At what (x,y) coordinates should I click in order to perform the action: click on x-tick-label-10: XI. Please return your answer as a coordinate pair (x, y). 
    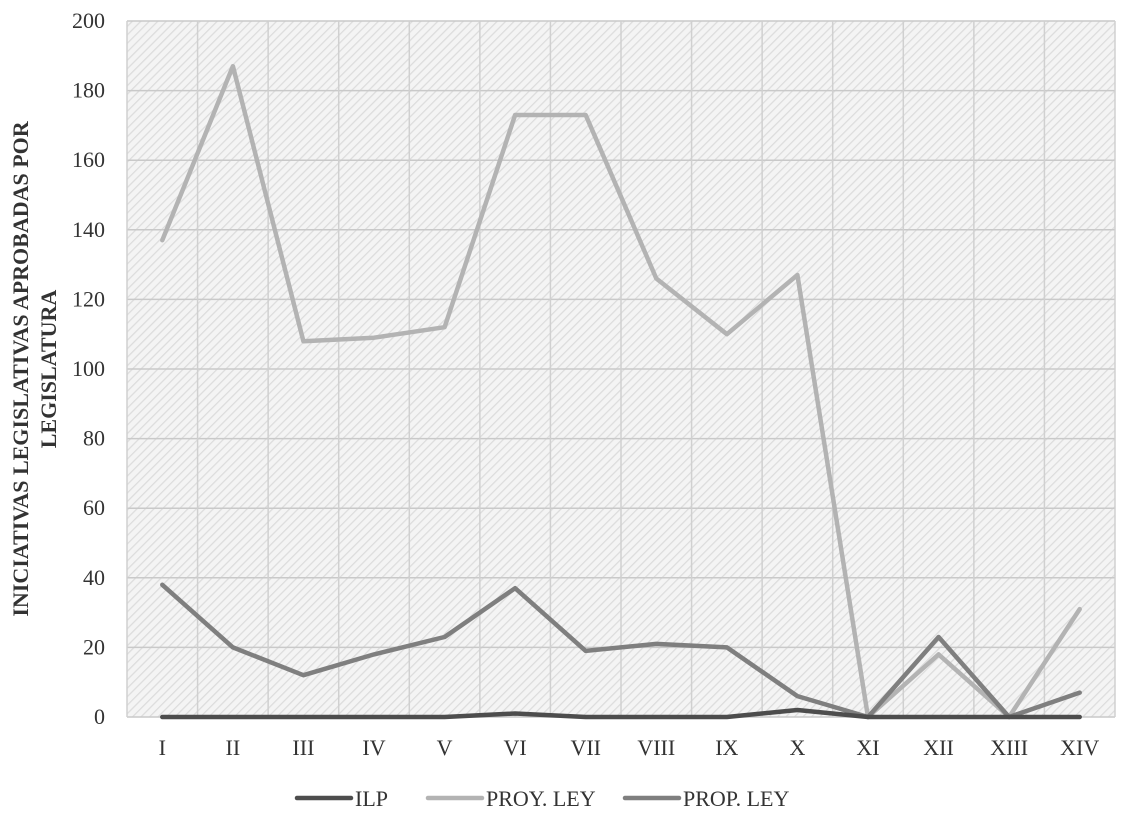
    Looking at the image, I should click on (867, 747).